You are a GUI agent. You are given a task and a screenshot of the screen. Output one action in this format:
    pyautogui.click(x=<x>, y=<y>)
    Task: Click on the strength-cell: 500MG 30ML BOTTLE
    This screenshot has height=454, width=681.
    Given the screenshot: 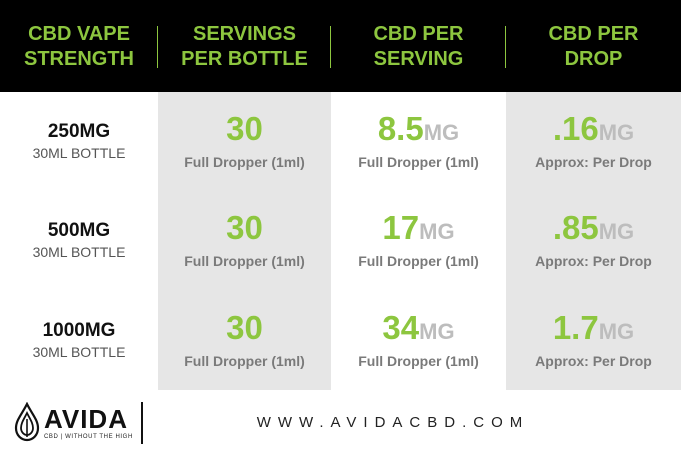 What is the action you would take?
    pyautogui.click(x=79, y=240)
    